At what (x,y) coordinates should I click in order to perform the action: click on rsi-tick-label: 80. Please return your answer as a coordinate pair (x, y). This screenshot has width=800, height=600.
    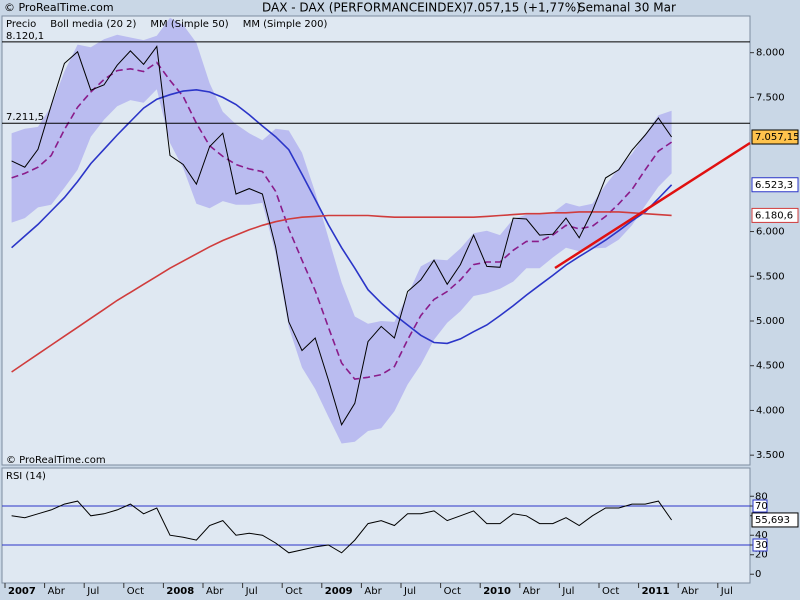
    Looking at the image, I should click on (761, 496).